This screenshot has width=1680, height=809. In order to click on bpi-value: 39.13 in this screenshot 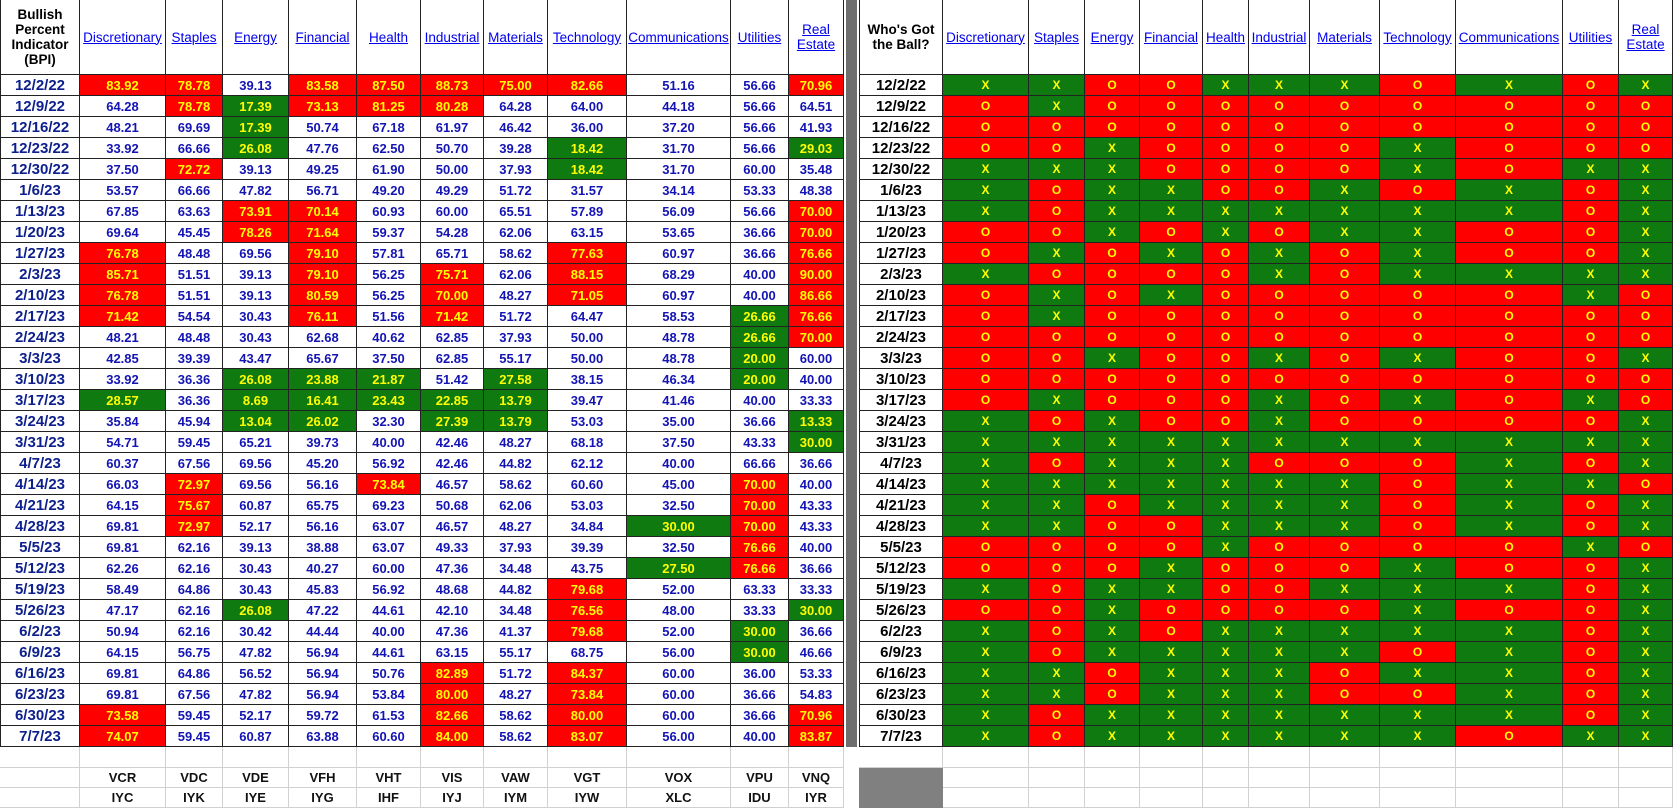, I will do `click(256, 295)`.